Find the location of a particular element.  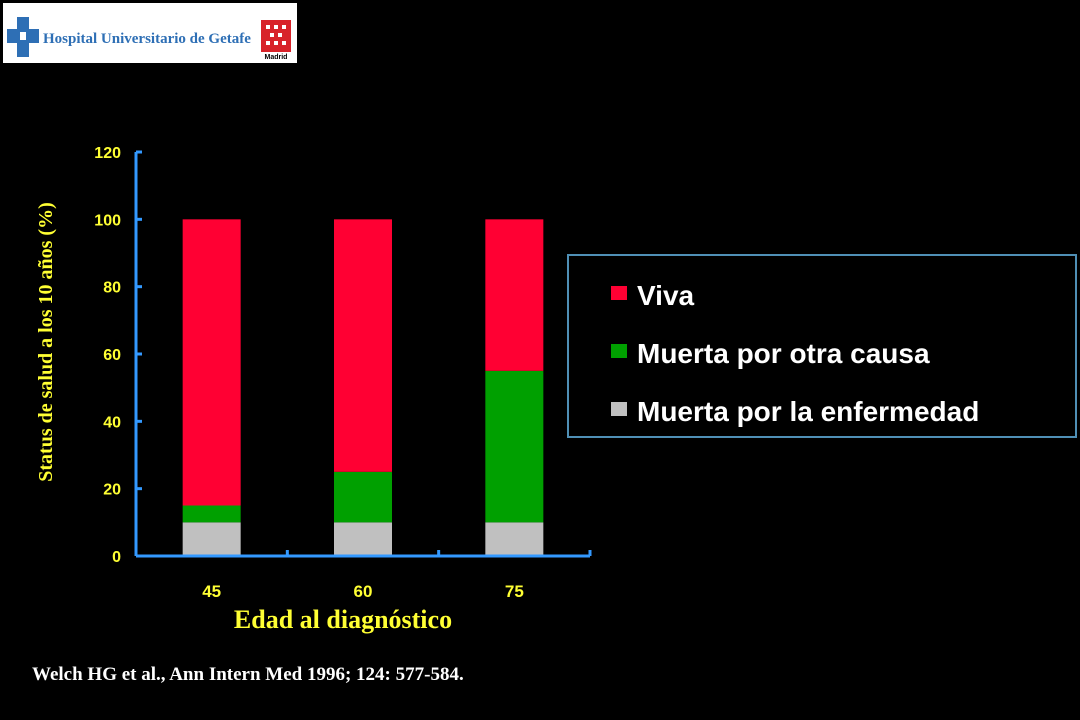

x-tick-label: 60 is located at coordinates (363, 591).